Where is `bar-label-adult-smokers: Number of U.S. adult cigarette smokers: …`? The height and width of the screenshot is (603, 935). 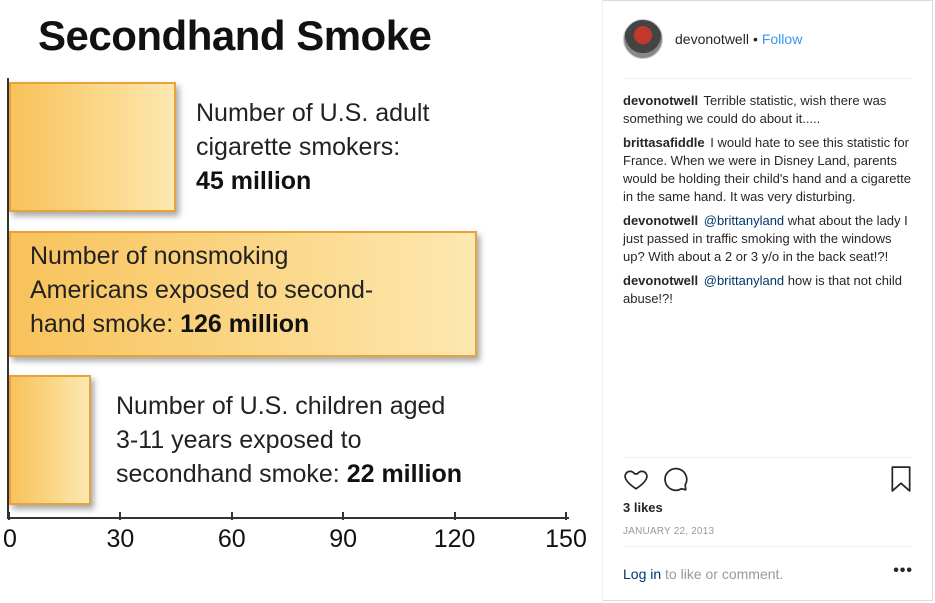 bar-label-adult-smokers: Number of U.S. adult cigarette smokers: … is located at coordinates (312, 147).